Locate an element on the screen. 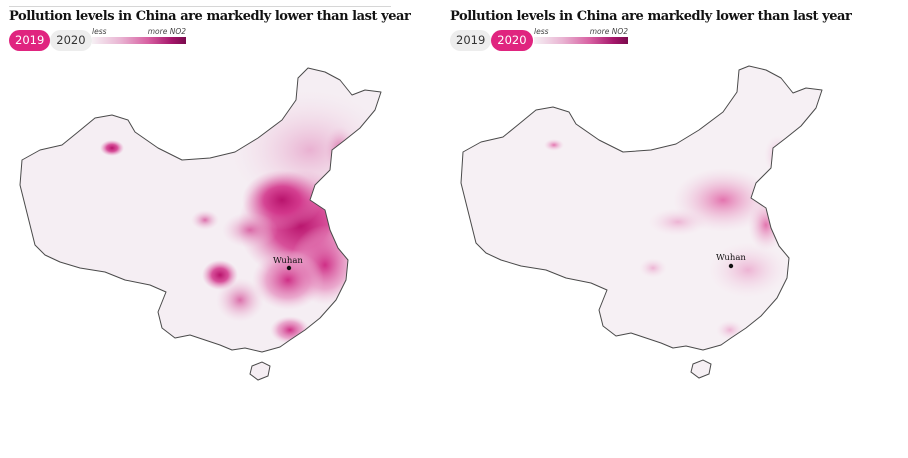 This screenshot has height=458, width=908. top-rule is located at coordinates (200, 6).